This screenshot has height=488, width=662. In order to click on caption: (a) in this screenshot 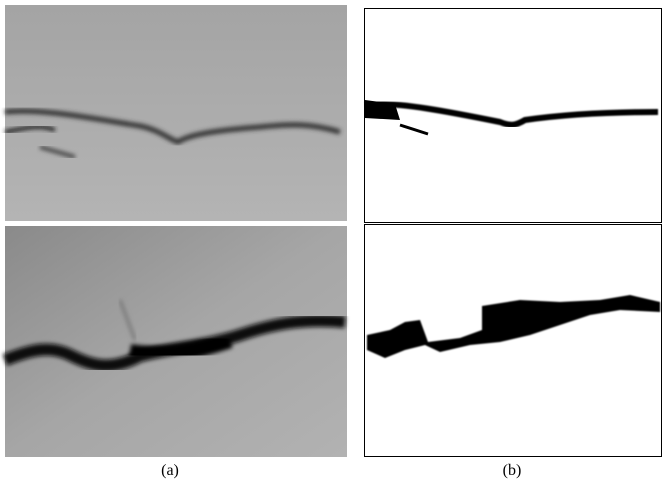, I will do `click(170, 470)`.